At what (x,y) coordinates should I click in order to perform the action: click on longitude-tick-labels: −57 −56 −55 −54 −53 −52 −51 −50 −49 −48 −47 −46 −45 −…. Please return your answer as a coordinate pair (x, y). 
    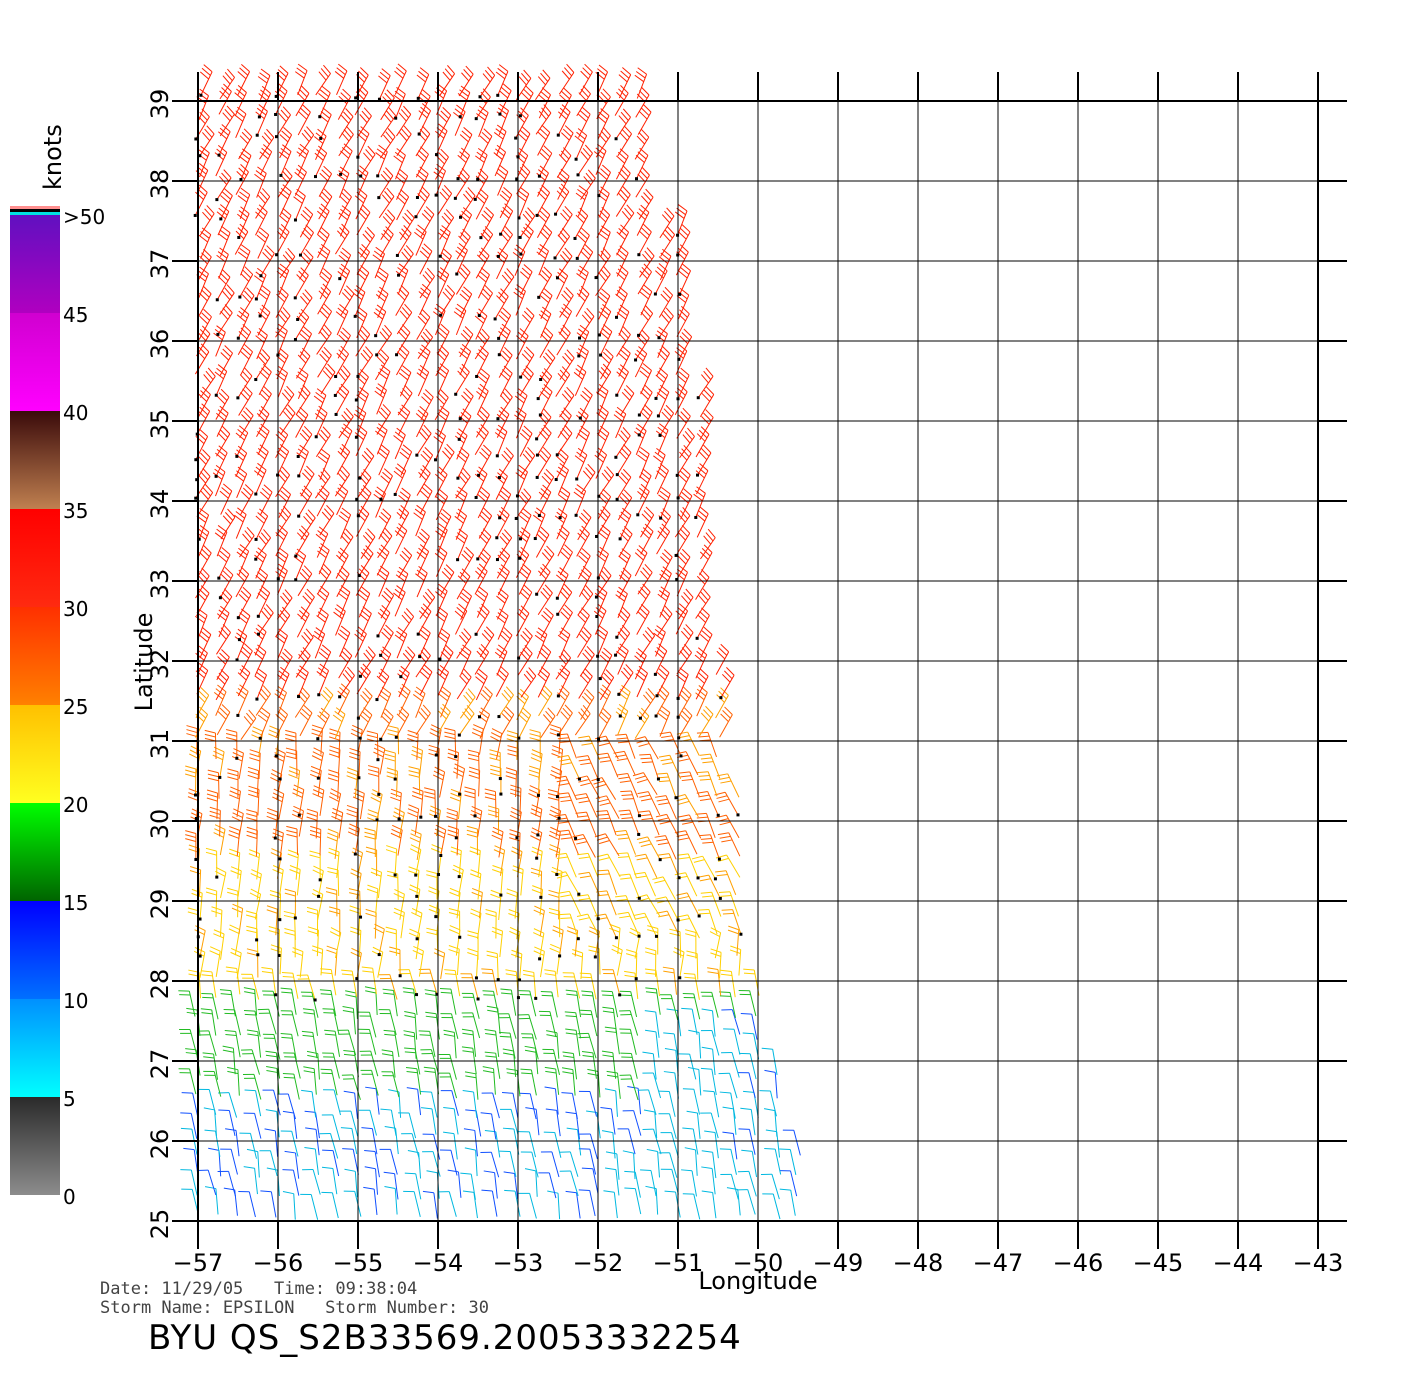
    Looking at the image, I should click on (758, 1263).